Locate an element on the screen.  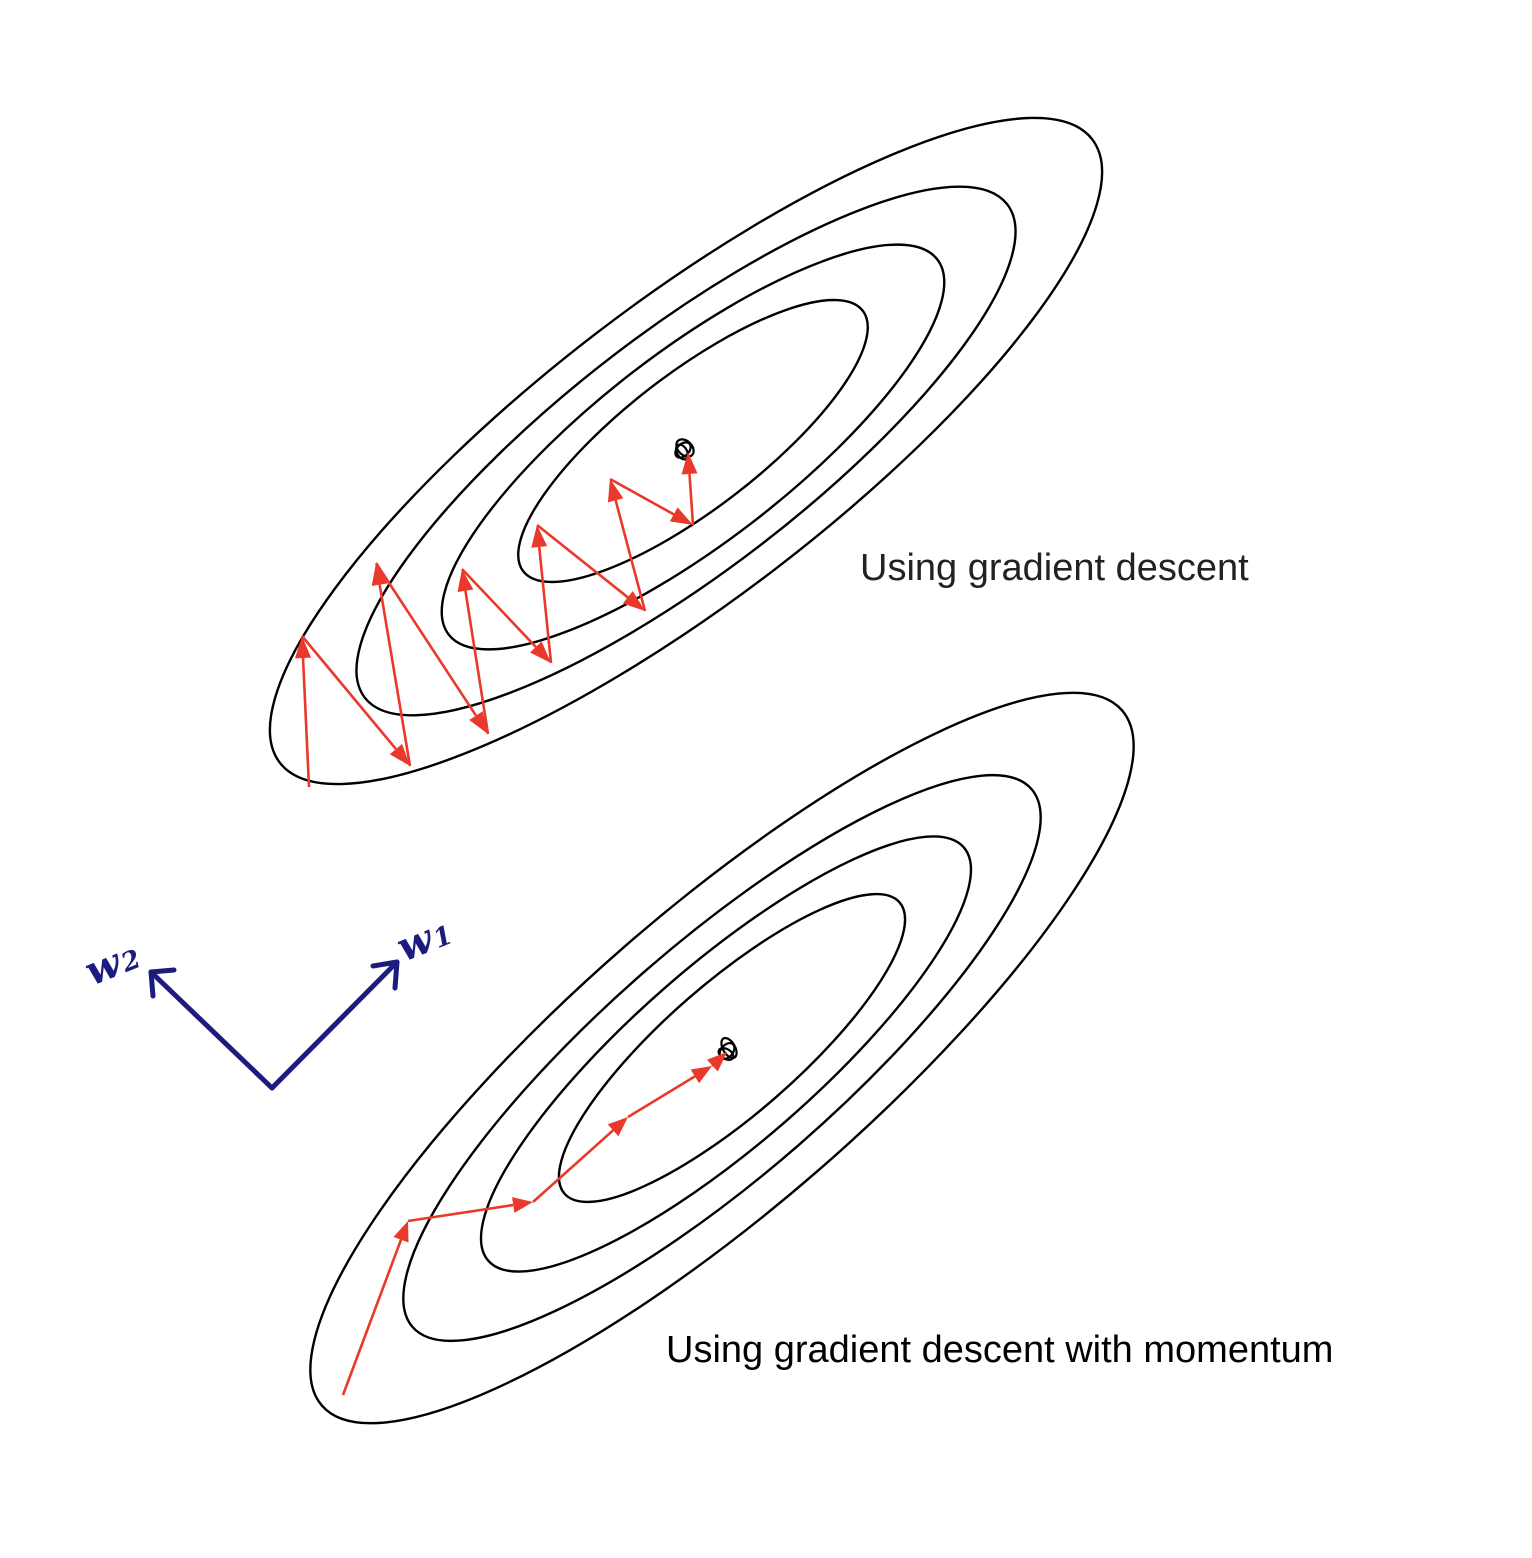
gd-step-2-arrowhead is located at coordinates (399, 754).